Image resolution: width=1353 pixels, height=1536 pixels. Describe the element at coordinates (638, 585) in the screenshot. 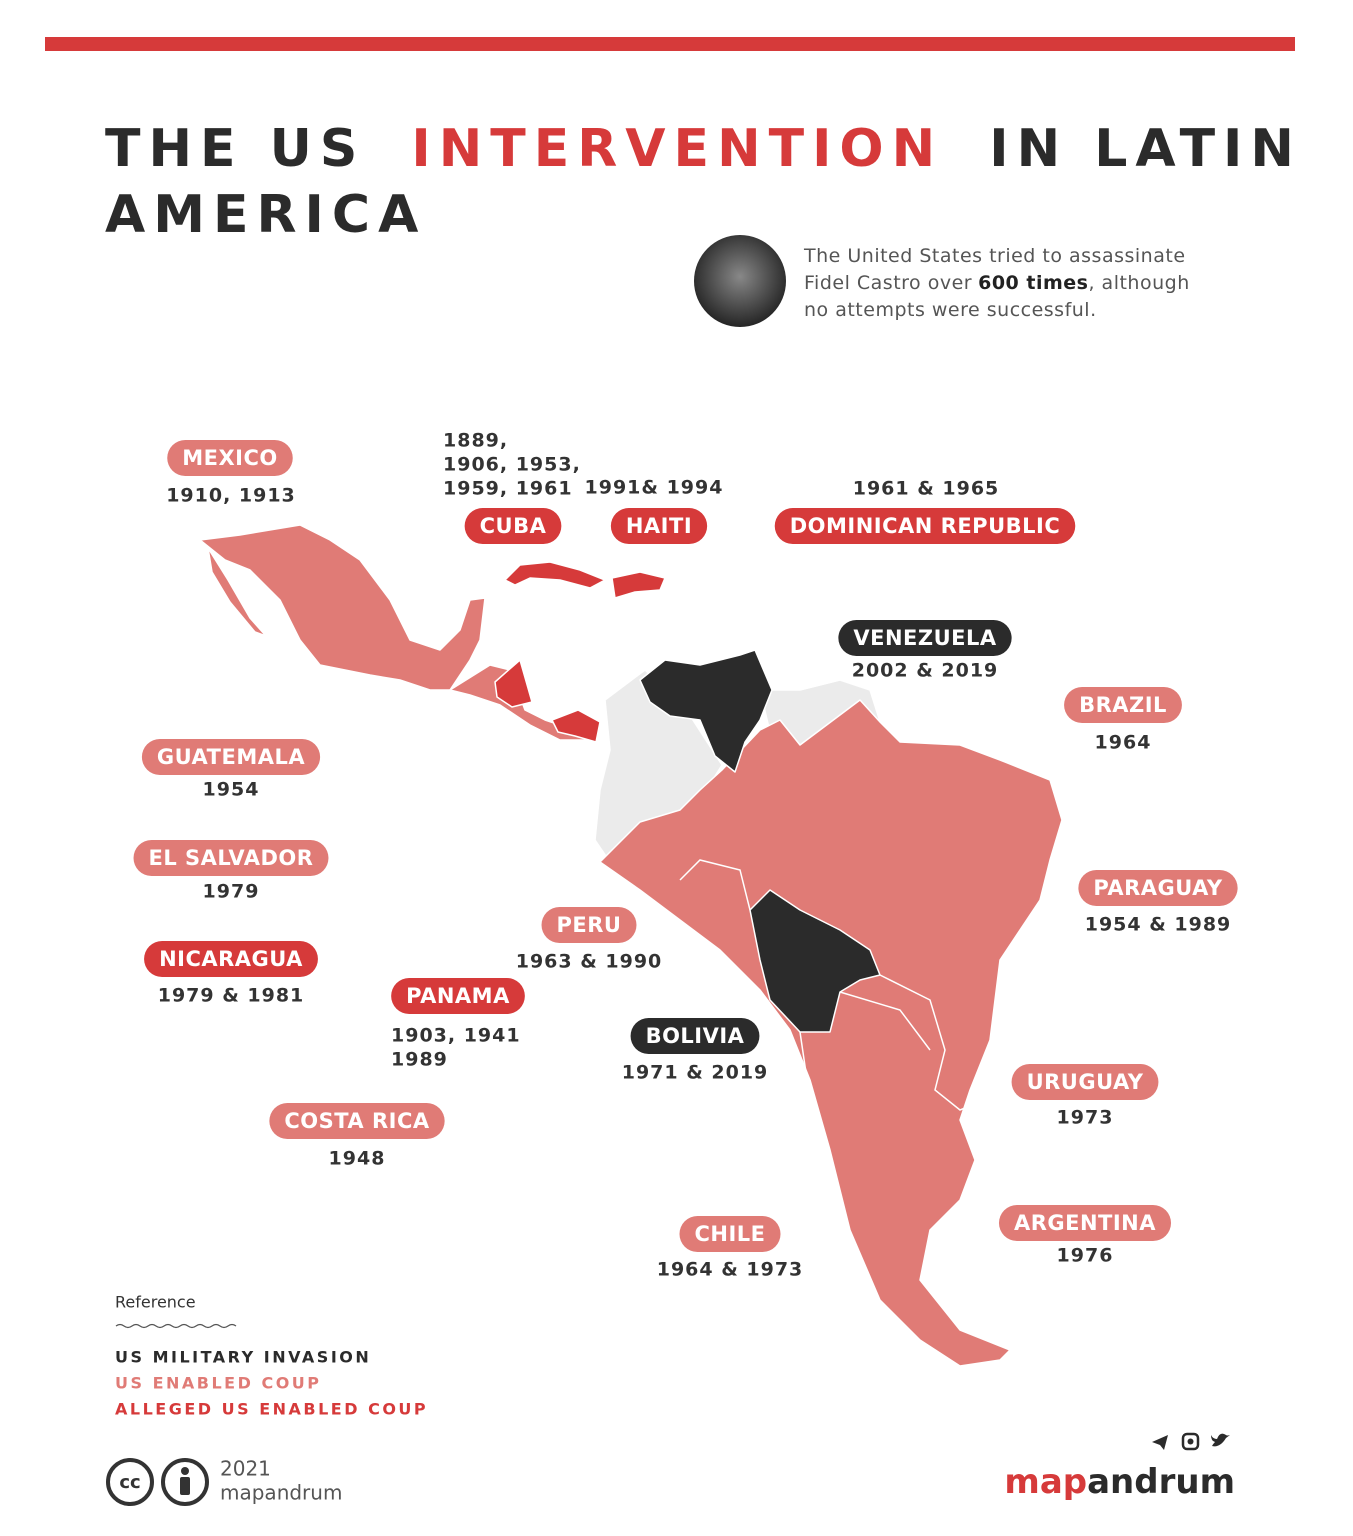

I see `hispaniola-shape` at that location.